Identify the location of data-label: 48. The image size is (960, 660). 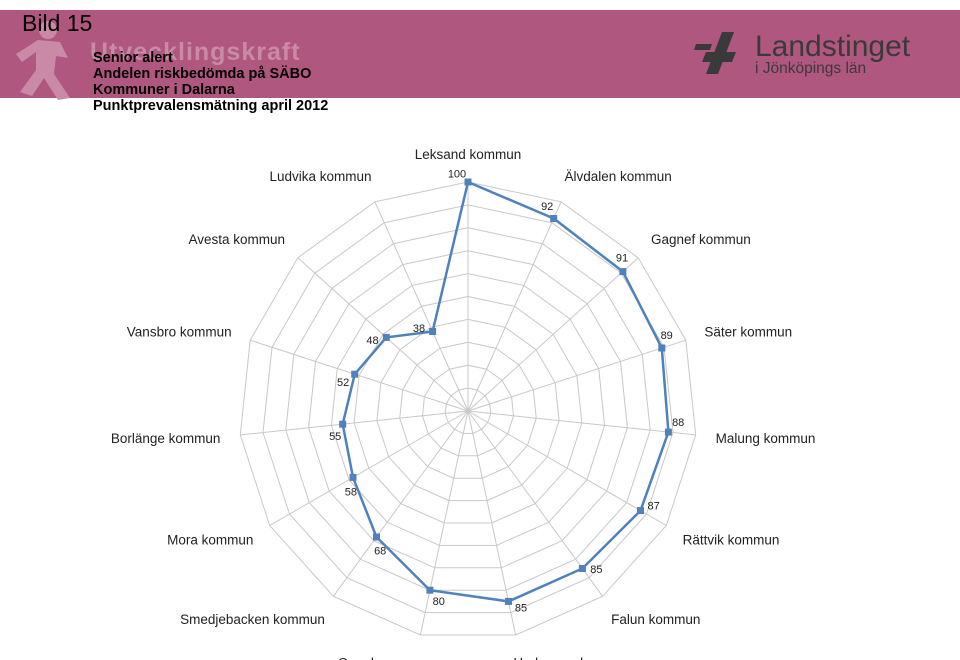
(372, 341).